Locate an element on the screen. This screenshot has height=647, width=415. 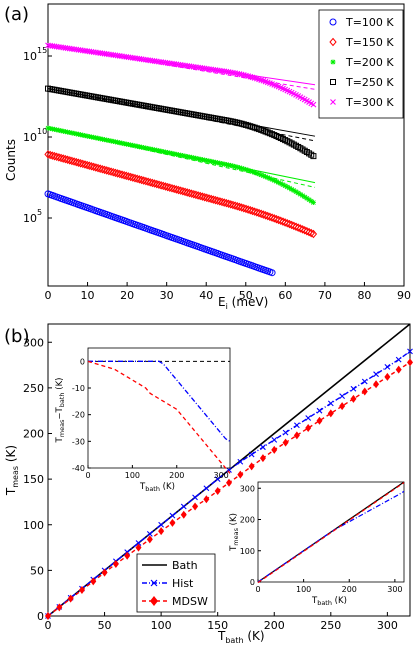
panel-b-y-ticks: 0 50 100 150 200 250 300 is located at coordinates (37, 479).